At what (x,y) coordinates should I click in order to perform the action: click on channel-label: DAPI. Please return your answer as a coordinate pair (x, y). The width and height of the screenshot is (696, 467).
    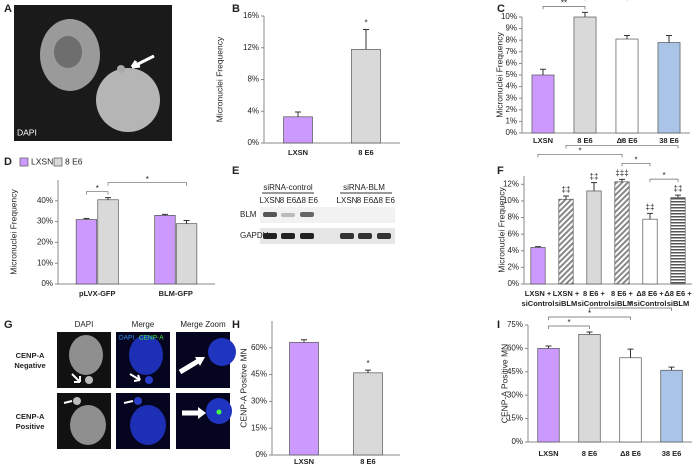
    Looking at the image, I should click on (126, 338).